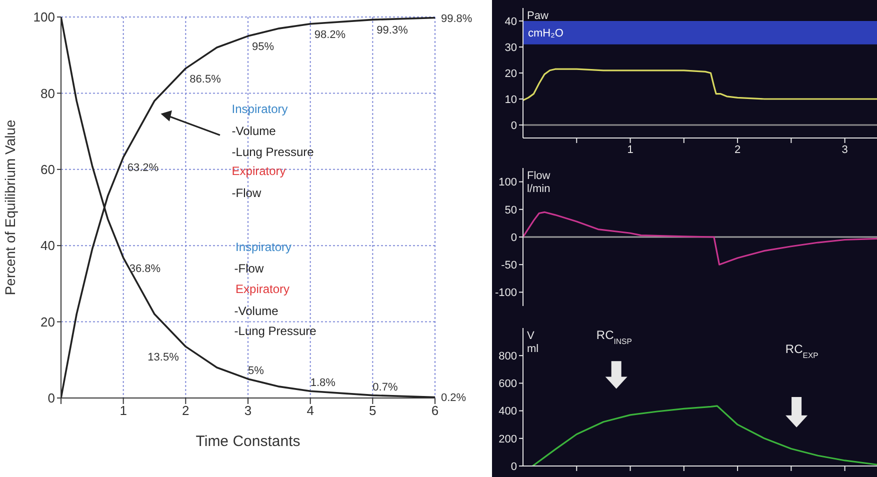 The image size is (877, 477). Describe the element at coordinates (248, 441) in the screenshot. I see `x-axis-title: Time Constants` at that location.